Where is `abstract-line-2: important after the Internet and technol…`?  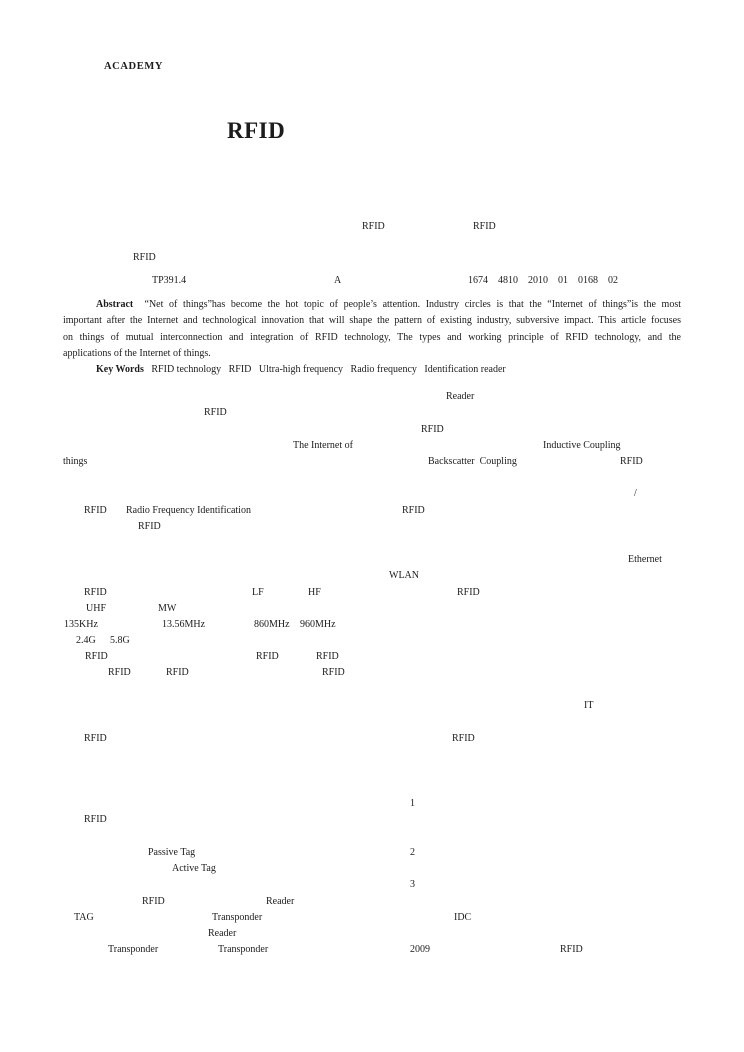
abstract-line-2: important after the Internet and technol… is located at coordinates (372, 321).